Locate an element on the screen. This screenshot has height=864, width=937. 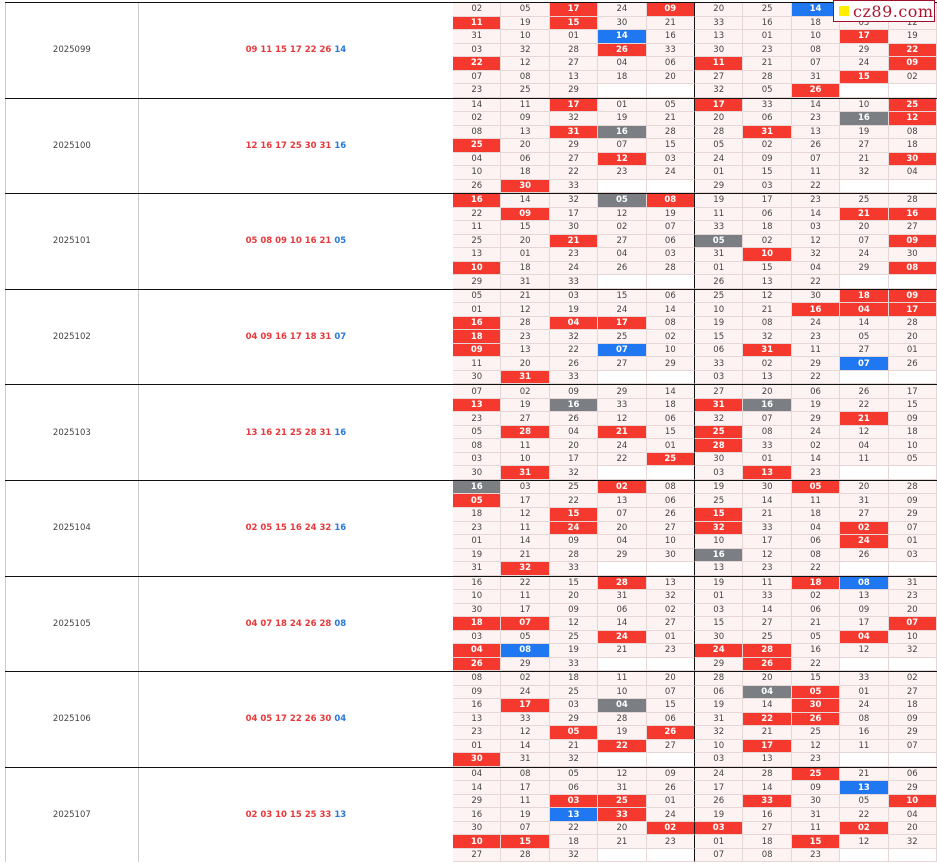
red-hit-cell: 04 is located at coordinates (864, 310).